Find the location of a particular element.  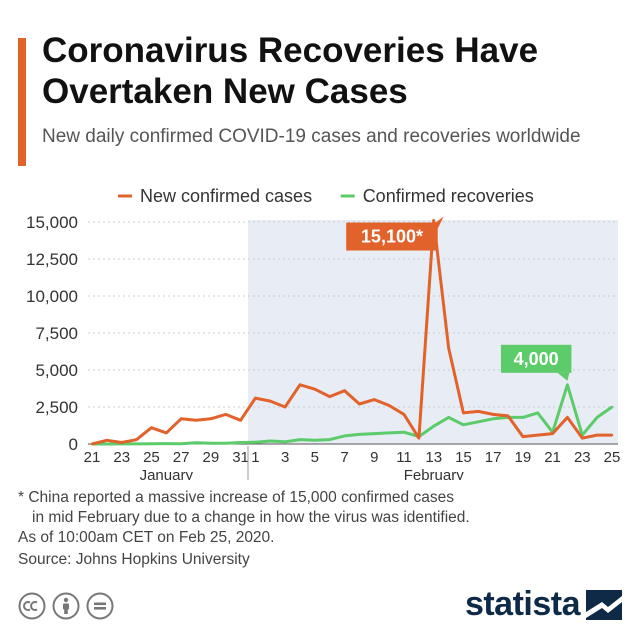

x-tick-label: 3 is located at coordinates (285, 457).